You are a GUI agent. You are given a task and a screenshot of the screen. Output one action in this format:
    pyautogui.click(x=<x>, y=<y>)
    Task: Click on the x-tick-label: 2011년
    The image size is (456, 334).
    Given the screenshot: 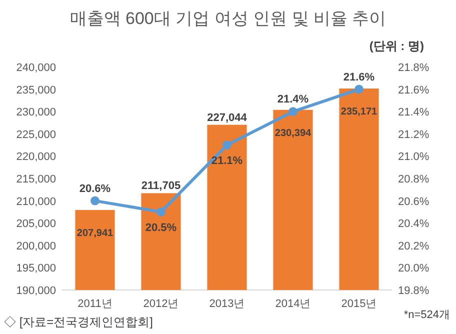 What is the action you would take?
    pyautogui.click(x=95, y=304)
    